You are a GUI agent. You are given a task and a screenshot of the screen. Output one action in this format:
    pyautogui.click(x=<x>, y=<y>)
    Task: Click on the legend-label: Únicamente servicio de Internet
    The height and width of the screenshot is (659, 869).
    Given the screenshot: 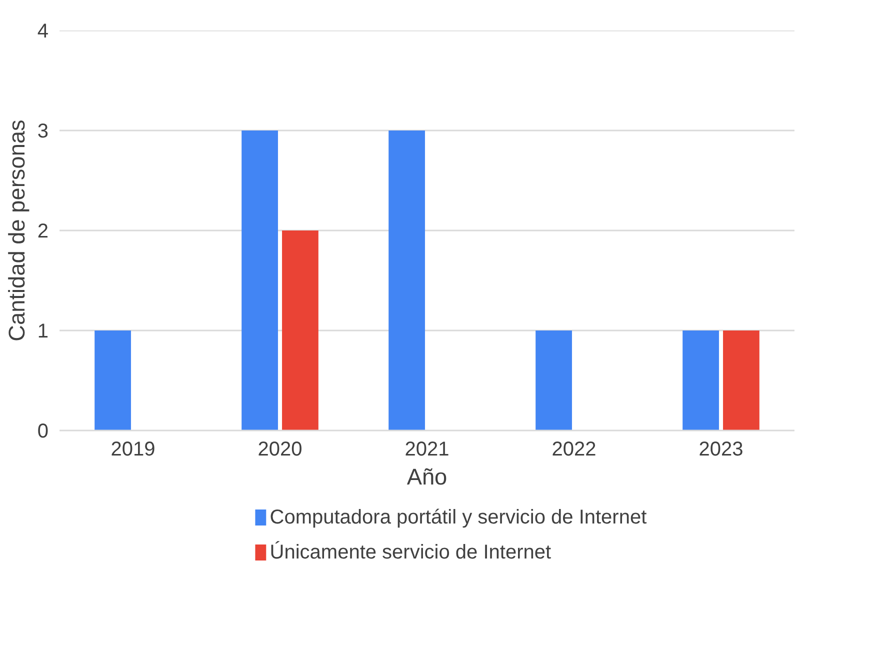 What is the action you would take?
    pyautogui.click(x=411, y=552)
    